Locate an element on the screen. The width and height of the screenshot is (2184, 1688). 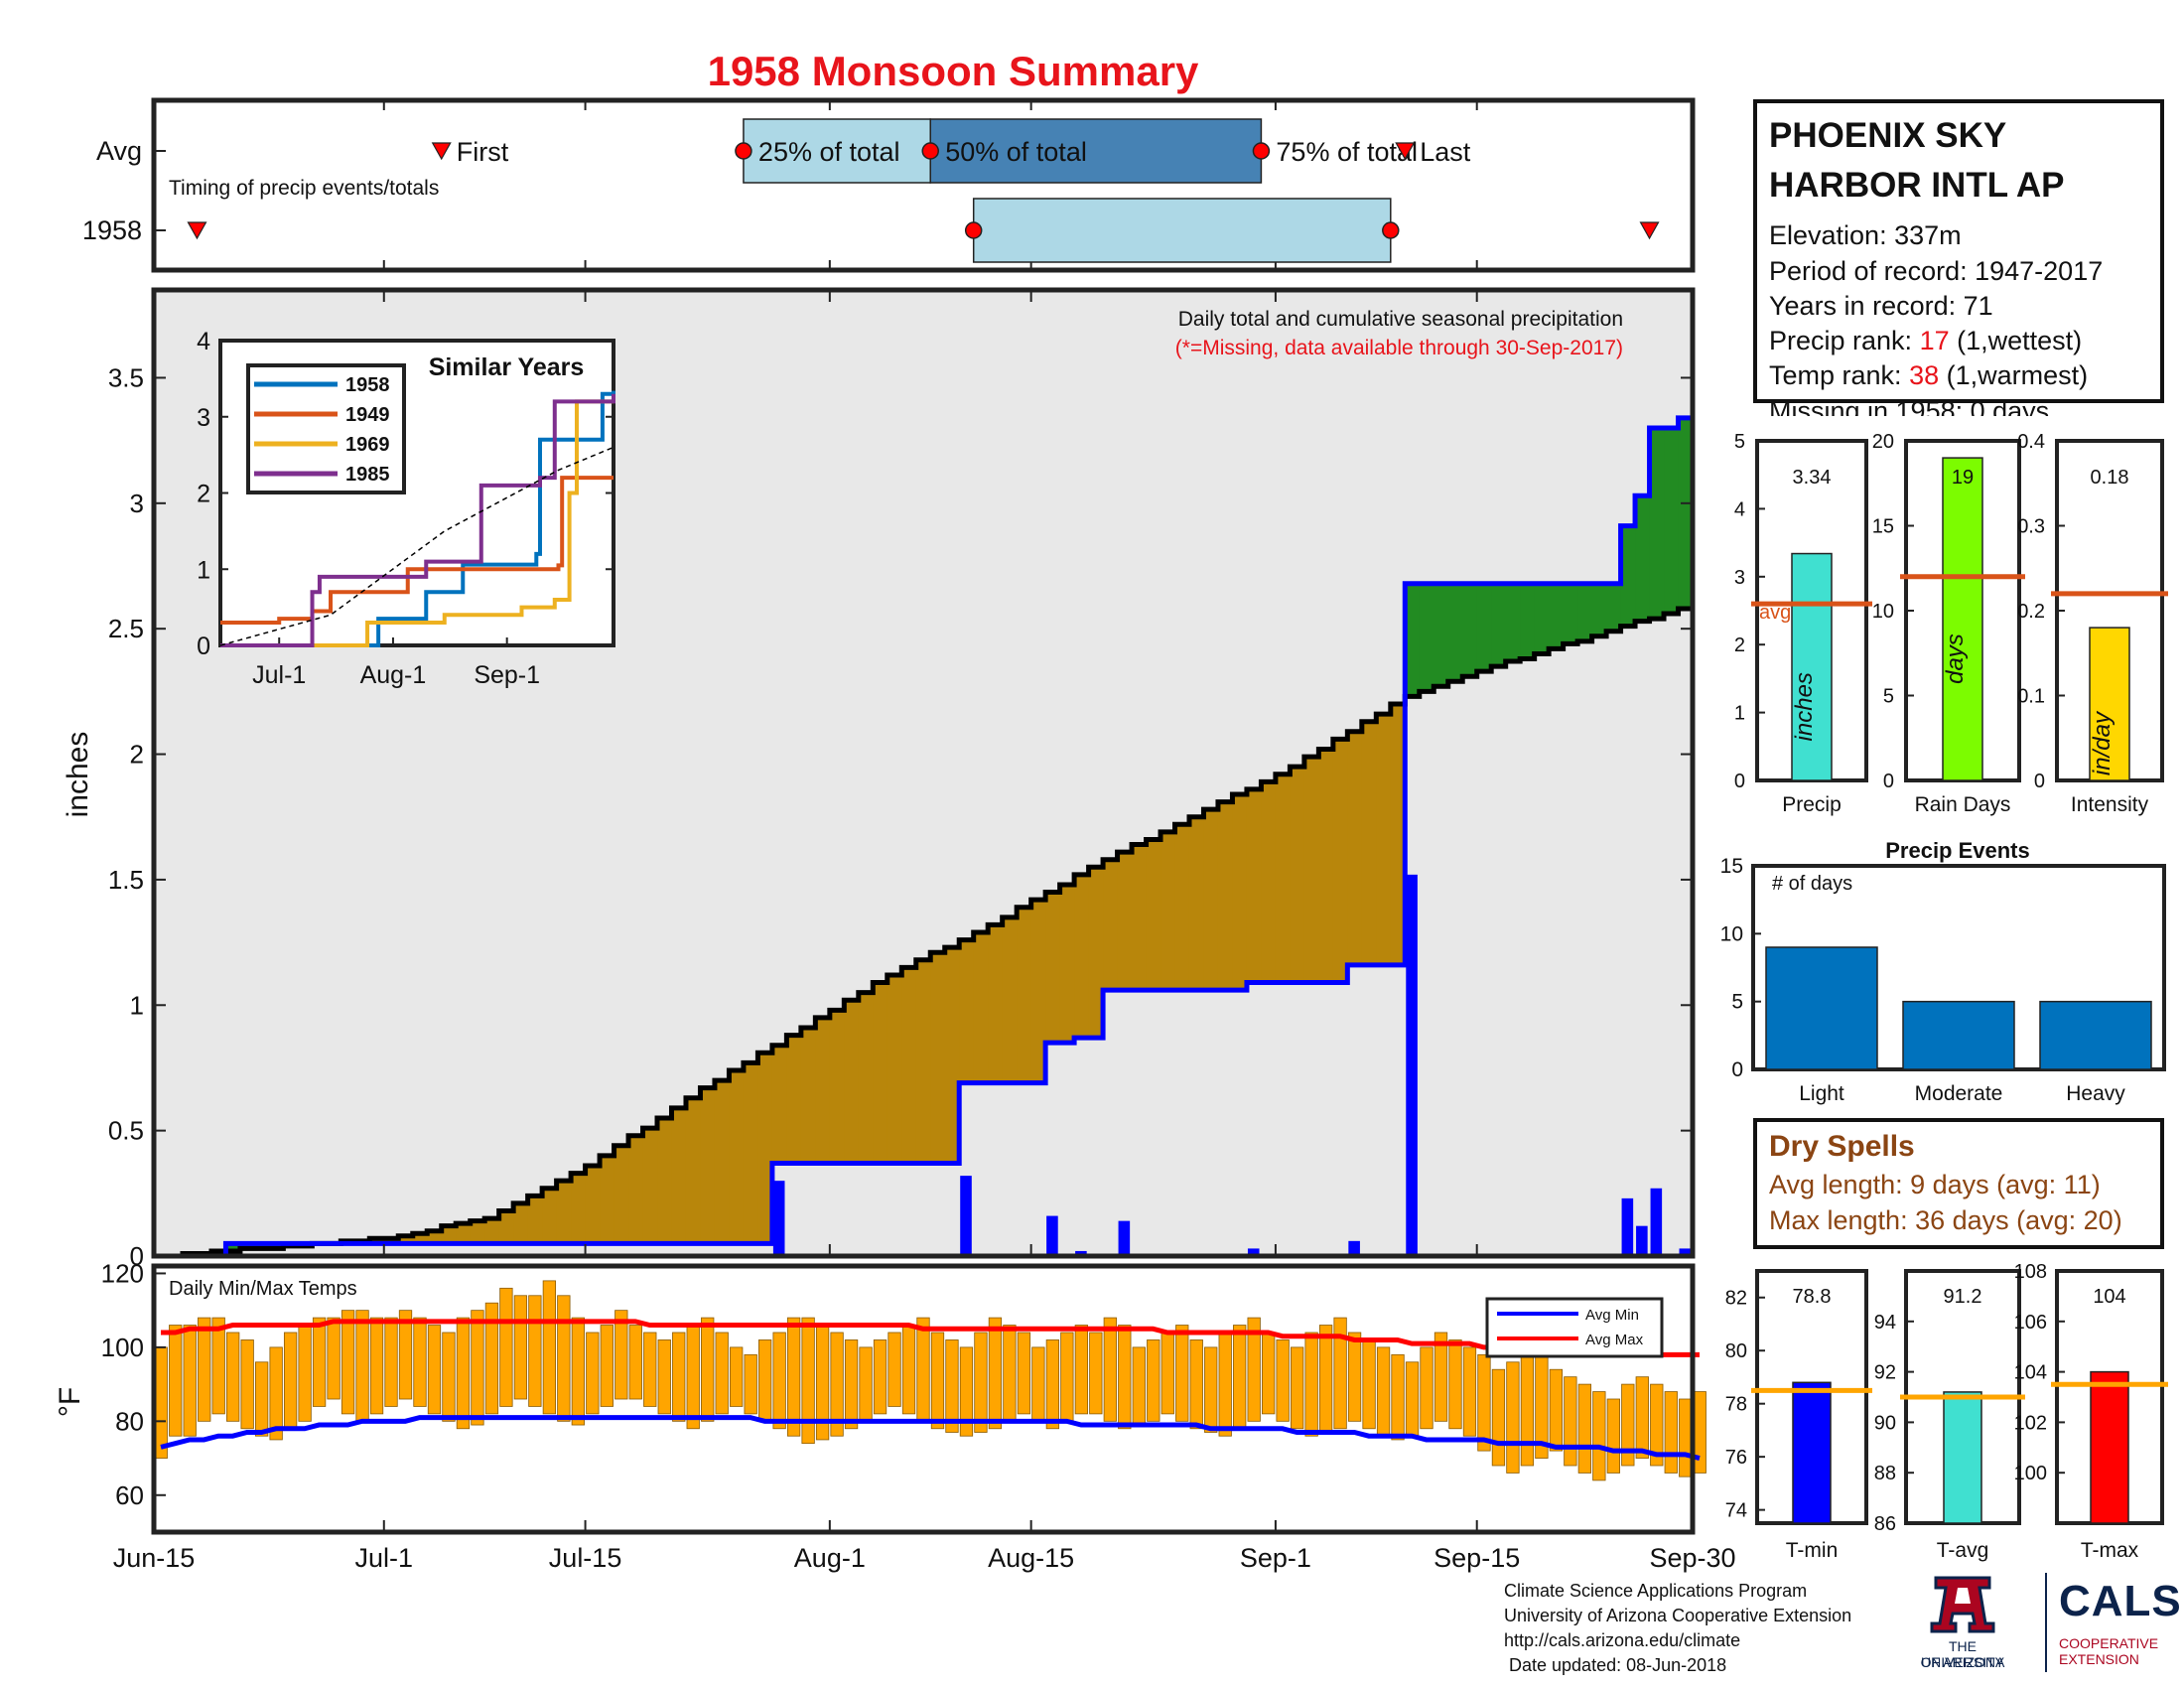
inset-xtick-label: Aug-1 is located at coordinates (393, 675).